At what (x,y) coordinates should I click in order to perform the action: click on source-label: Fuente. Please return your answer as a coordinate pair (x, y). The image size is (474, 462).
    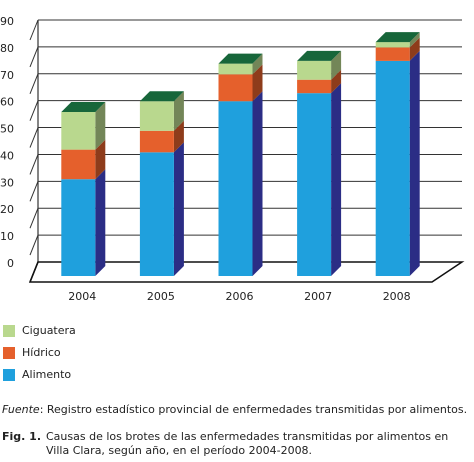
    Looking at the image, I should click on (21, 409).